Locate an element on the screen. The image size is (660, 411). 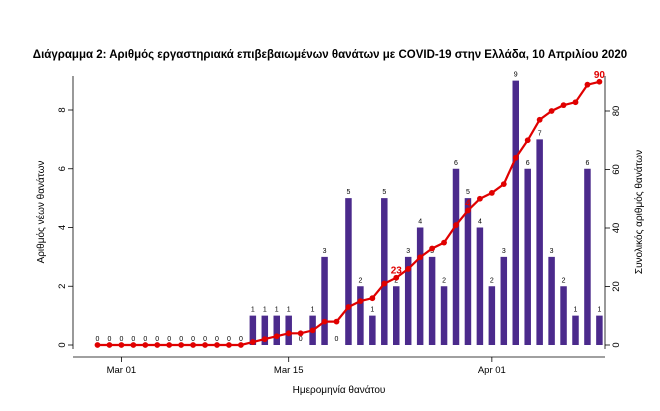
x-tick-label: Apr 01 is located at coordinates (492, 370).